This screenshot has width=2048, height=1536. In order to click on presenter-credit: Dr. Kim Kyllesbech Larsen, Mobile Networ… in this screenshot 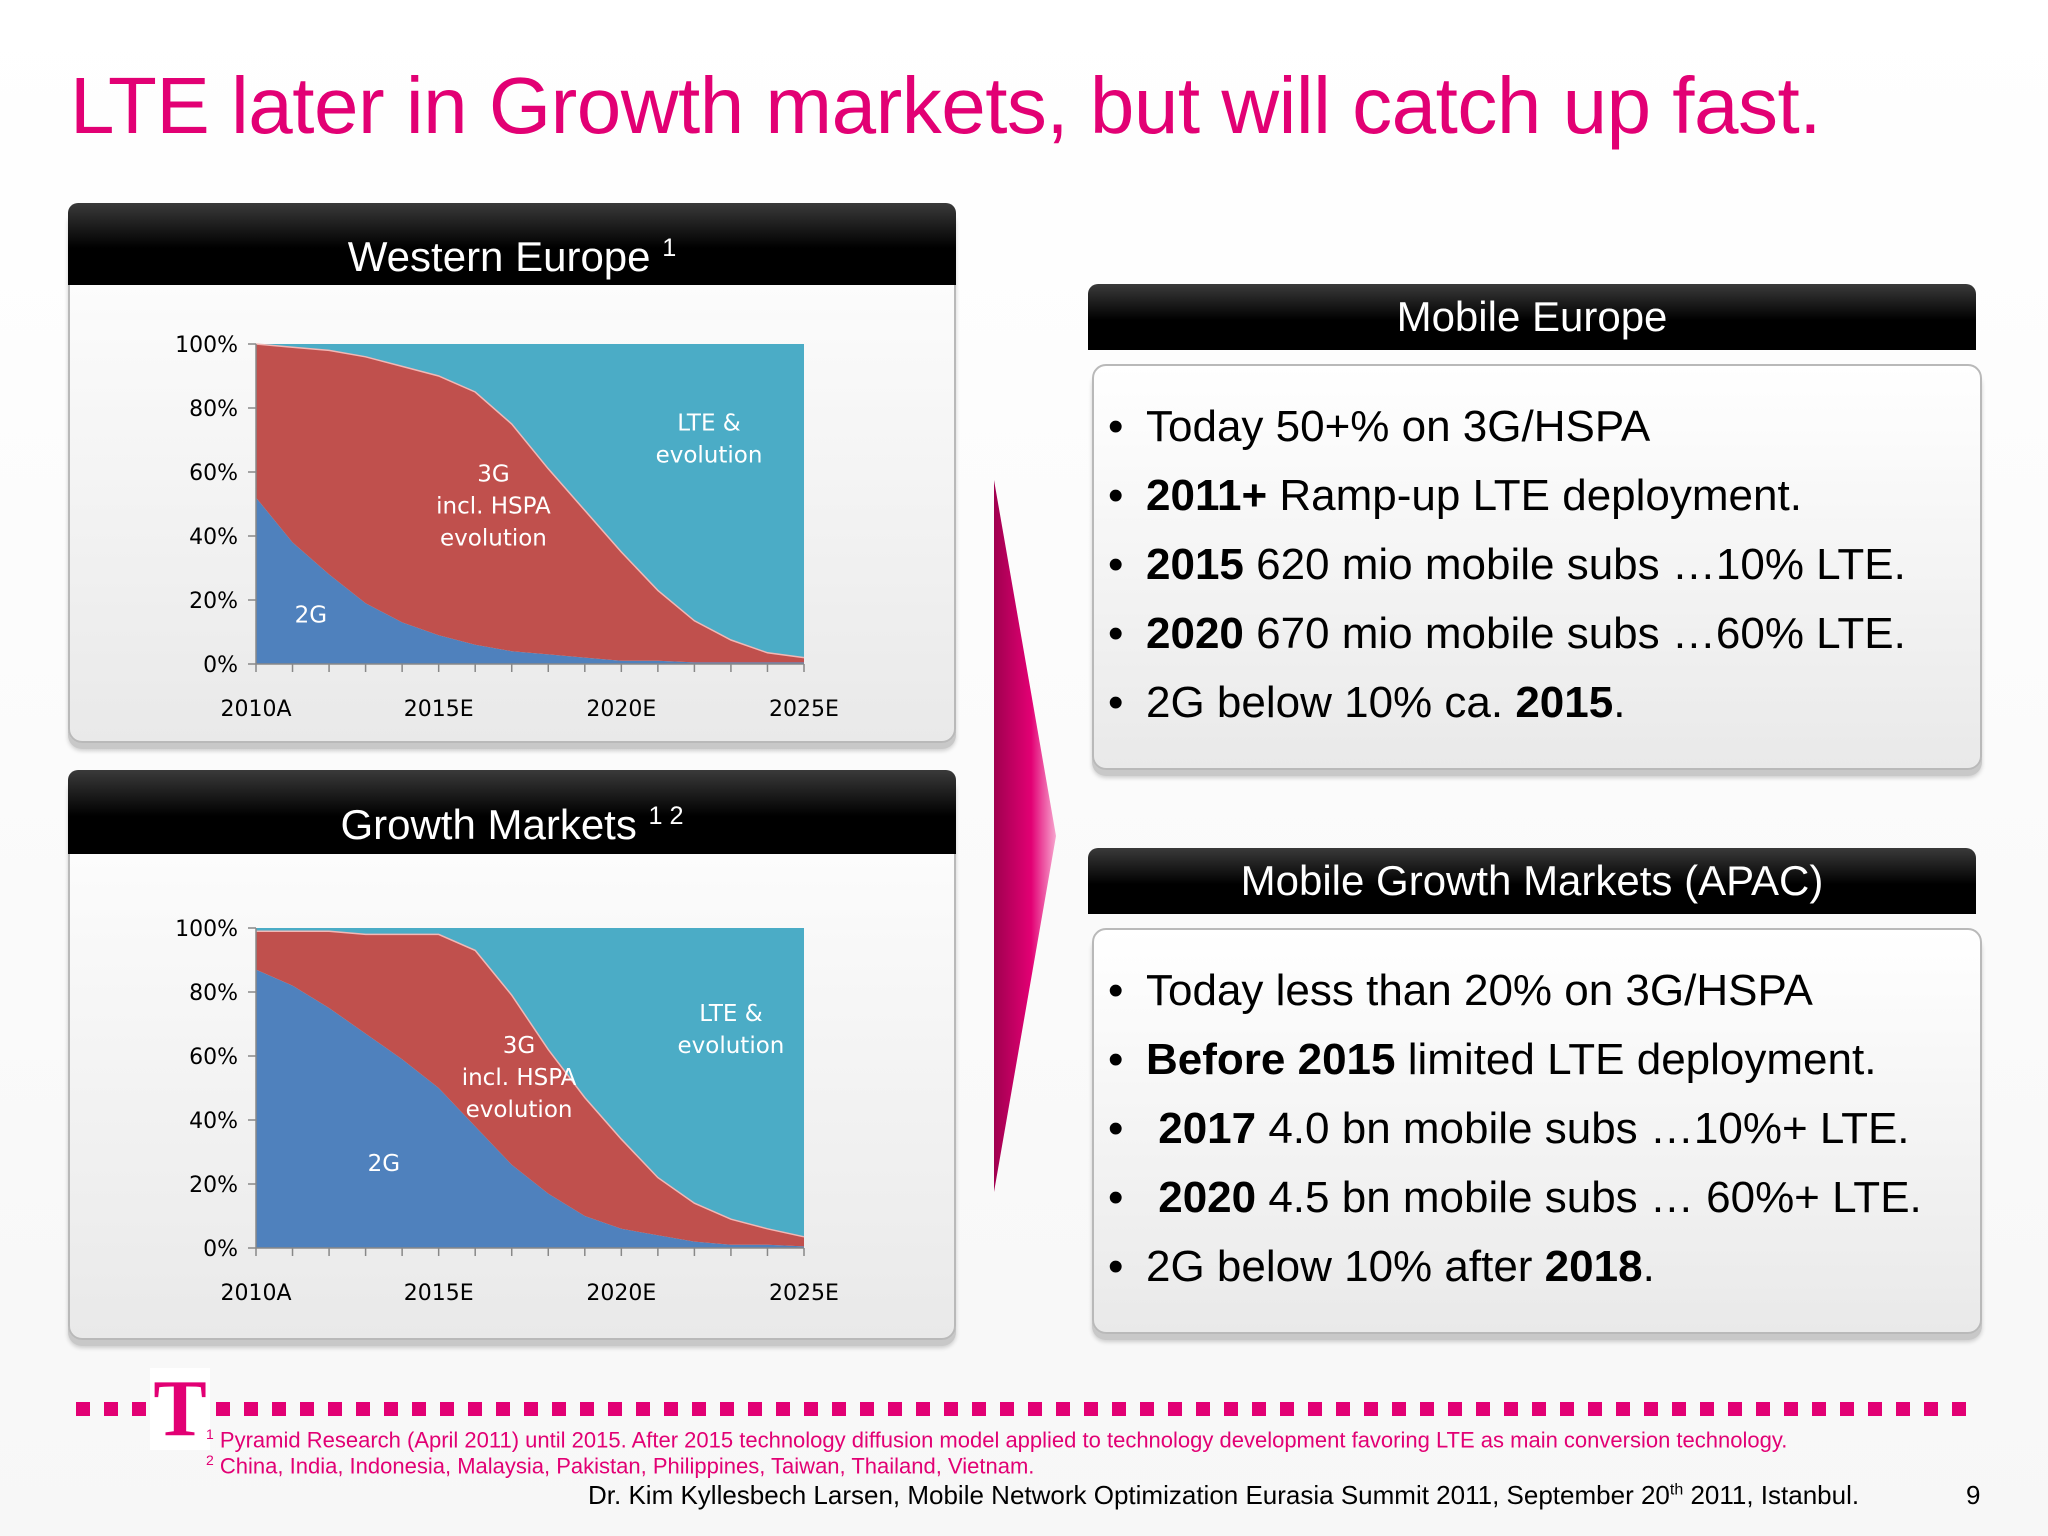, I will do `click(1224, 1495)`.